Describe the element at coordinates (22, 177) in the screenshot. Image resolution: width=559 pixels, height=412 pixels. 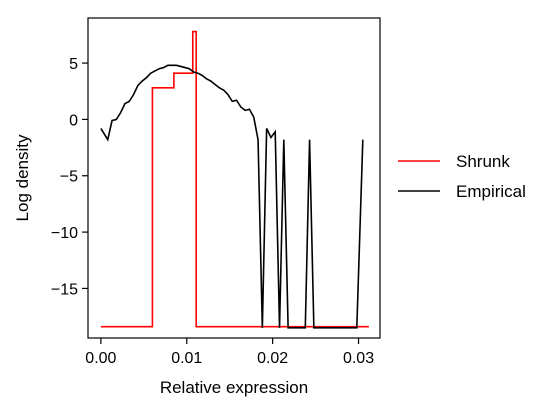
I see `y-axis-title: Log density` at that location.